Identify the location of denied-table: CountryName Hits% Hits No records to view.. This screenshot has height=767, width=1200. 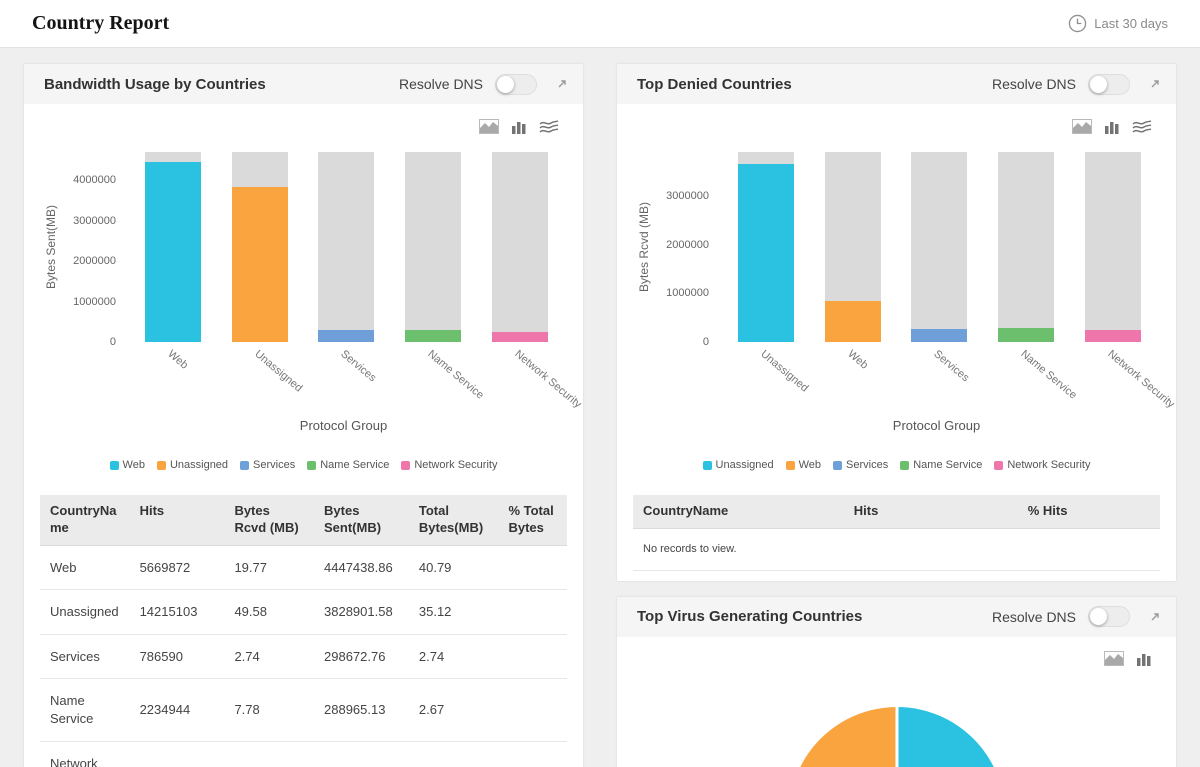
(896, 533).